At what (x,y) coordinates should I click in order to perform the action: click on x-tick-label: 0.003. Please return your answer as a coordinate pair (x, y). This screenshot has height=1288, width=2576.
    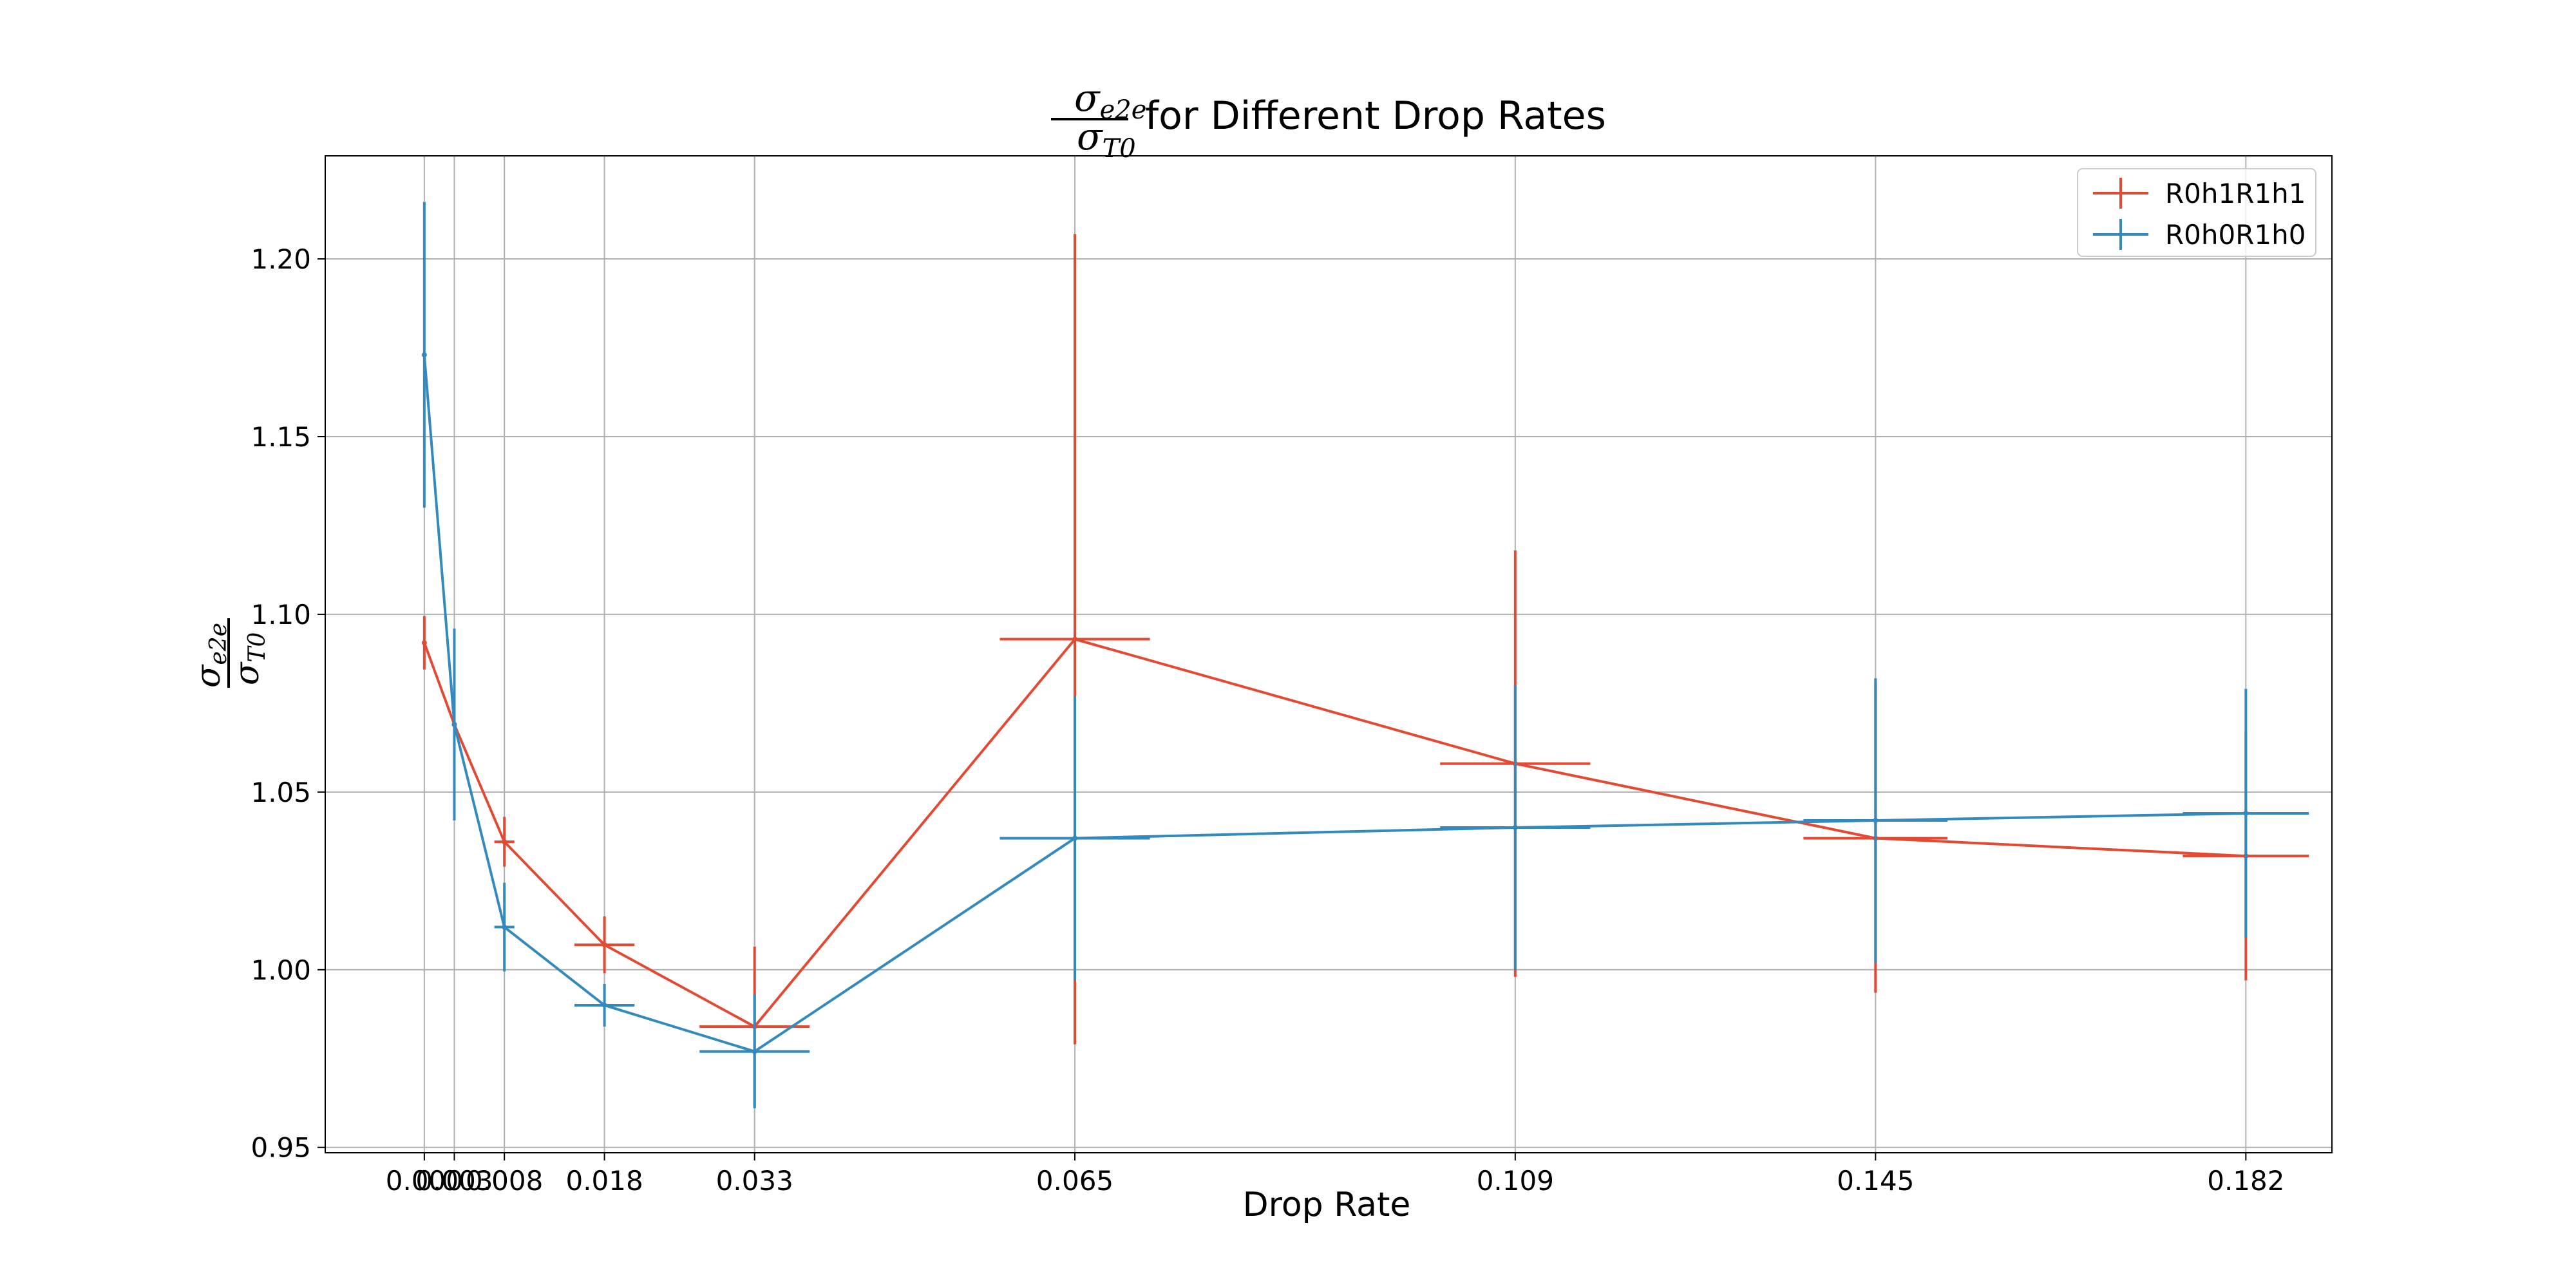
    Looking at the image, I should click on (454, 1181).